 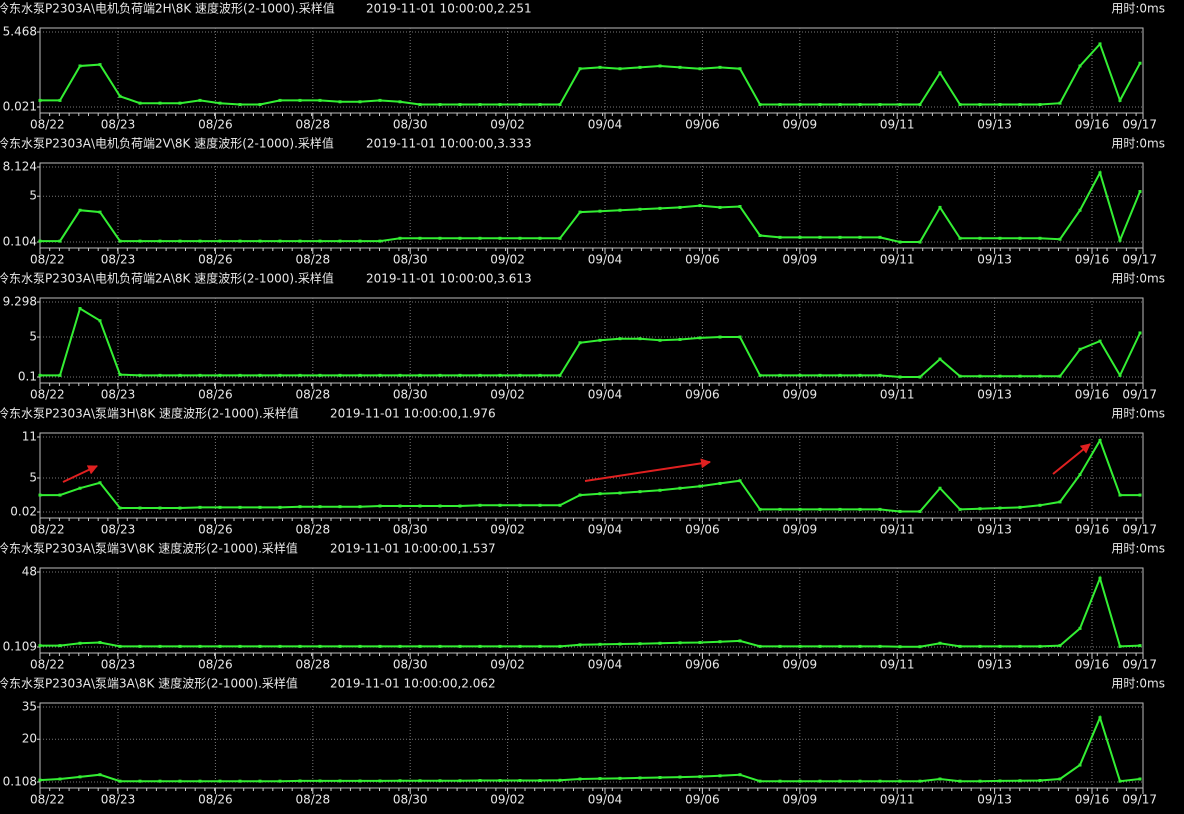 I want to click on x-tick-label: 08/26, so click(x=215, y=260).